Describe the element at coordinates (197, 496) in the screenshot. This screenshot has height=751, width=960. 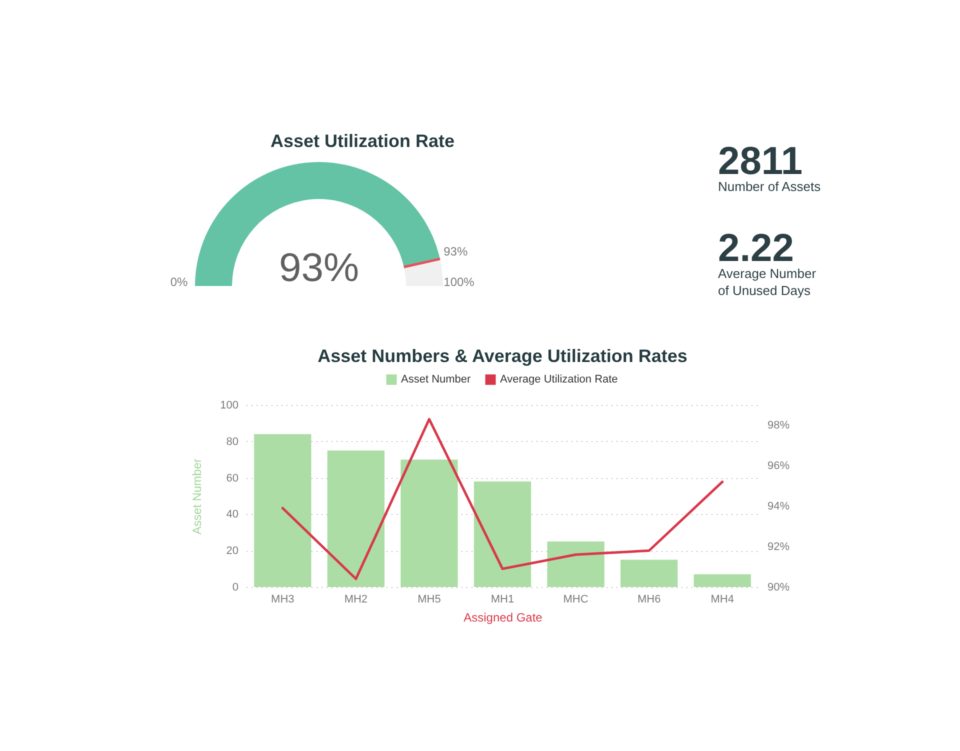
I see `y-axis-title: Asset Number` at that location.